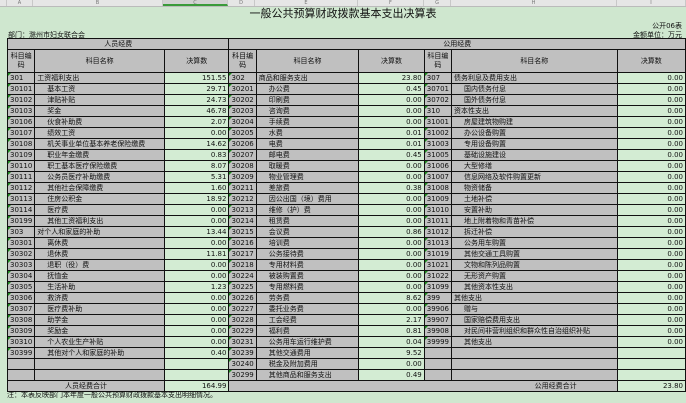 The image size is (686, 403). Describe the element at coordinates (100, 155) in the screenshot. I see `personnel-name-cell: 职业年金缴费` at that location.